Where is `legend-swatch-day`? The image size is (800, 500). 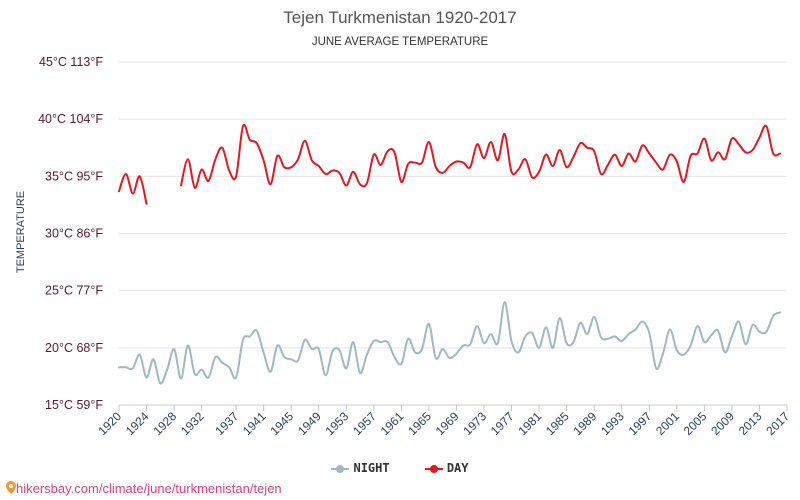
legend-swatch-day is located at coordinates (433, 469).